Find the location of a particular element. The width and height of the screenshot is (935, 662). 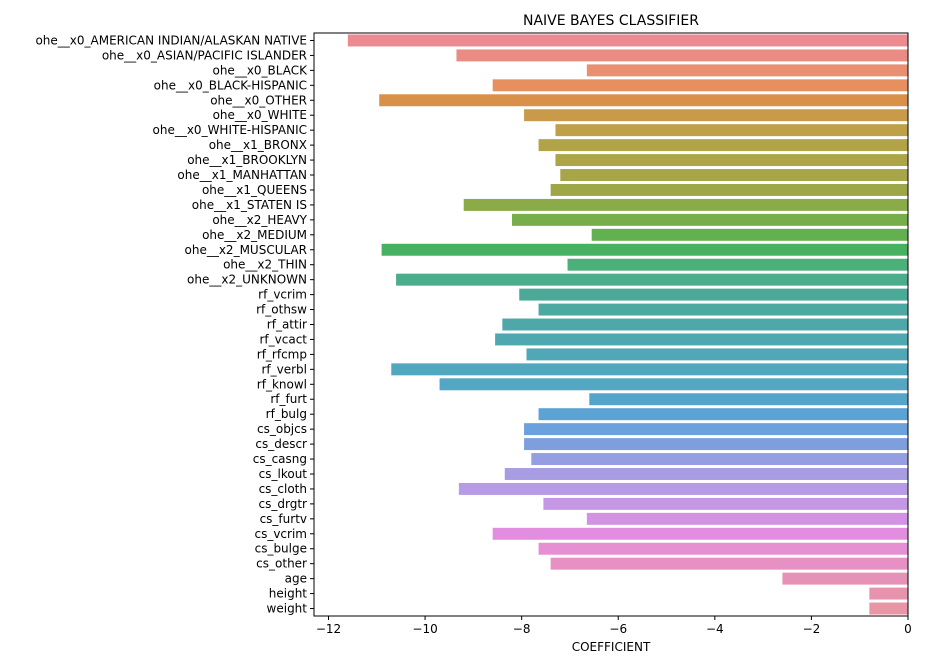

y-tick-label-7: ohe__x1_BRONX is located at coordinates (258, 145).